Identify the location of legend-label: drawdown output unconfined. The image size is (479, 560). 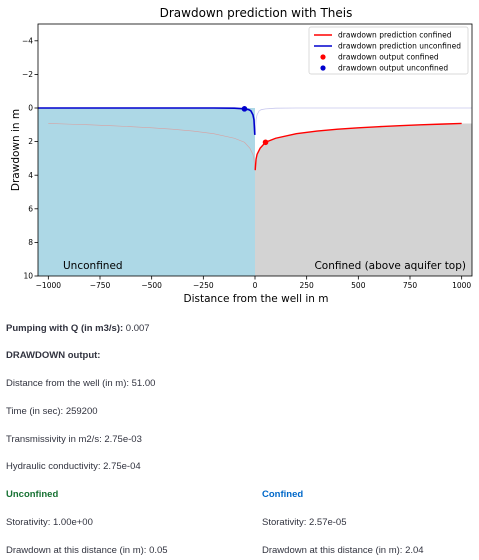
(393, 68).